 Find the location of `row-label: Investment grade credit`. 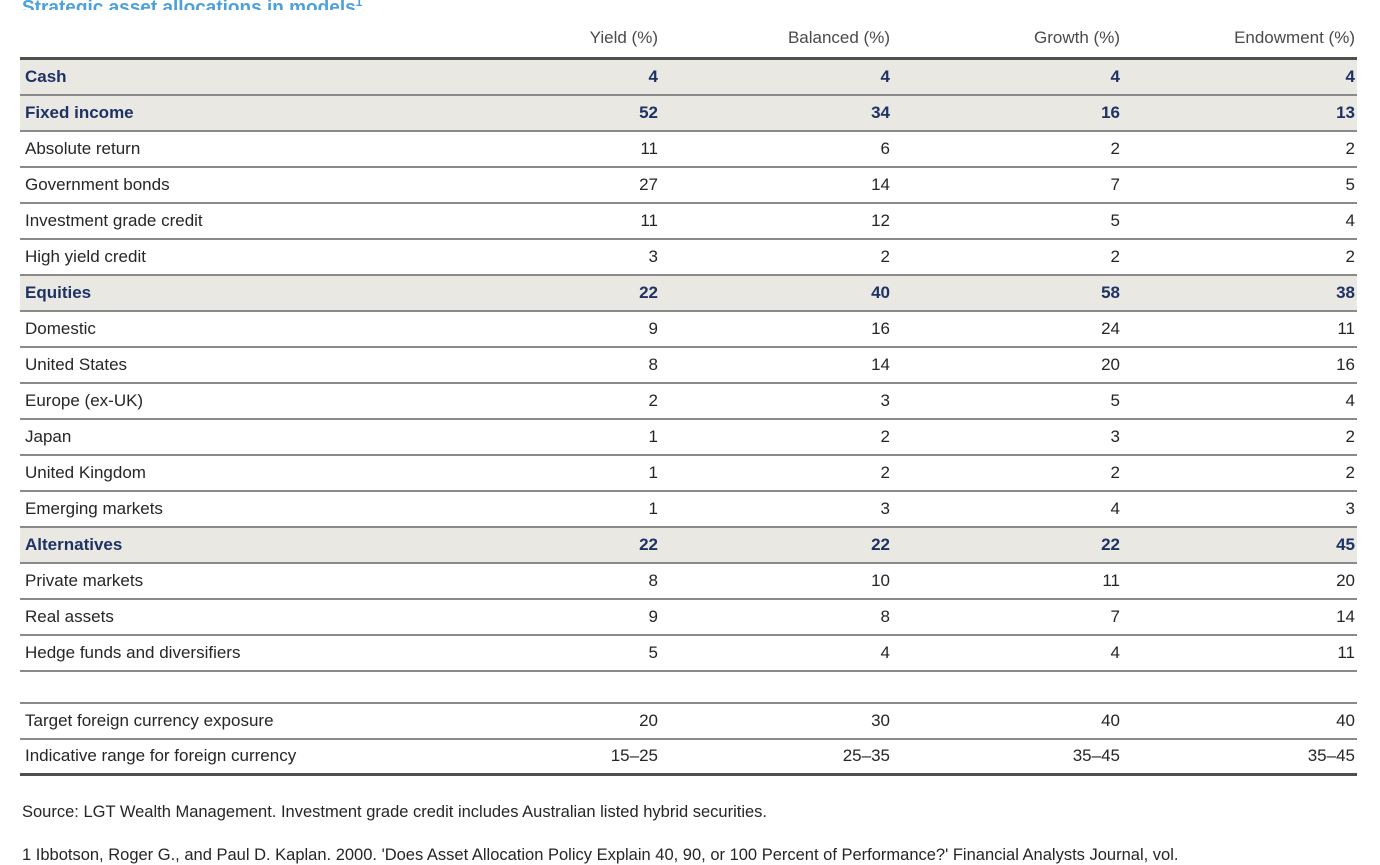

row-label: Investment grade credit is located at coordinates (260, 221).